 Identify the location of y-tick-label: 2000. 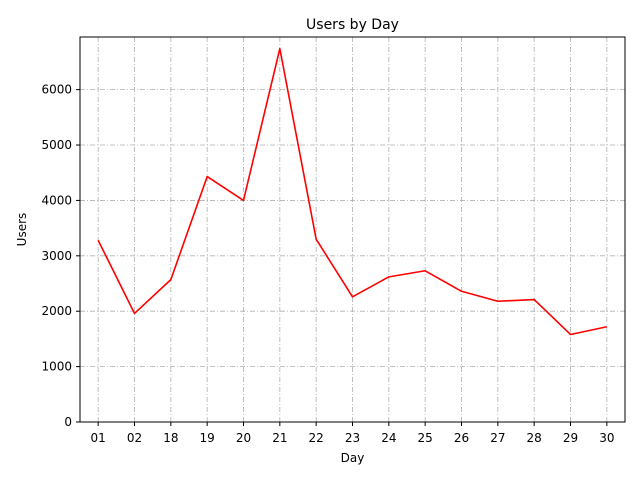
(56, 311).